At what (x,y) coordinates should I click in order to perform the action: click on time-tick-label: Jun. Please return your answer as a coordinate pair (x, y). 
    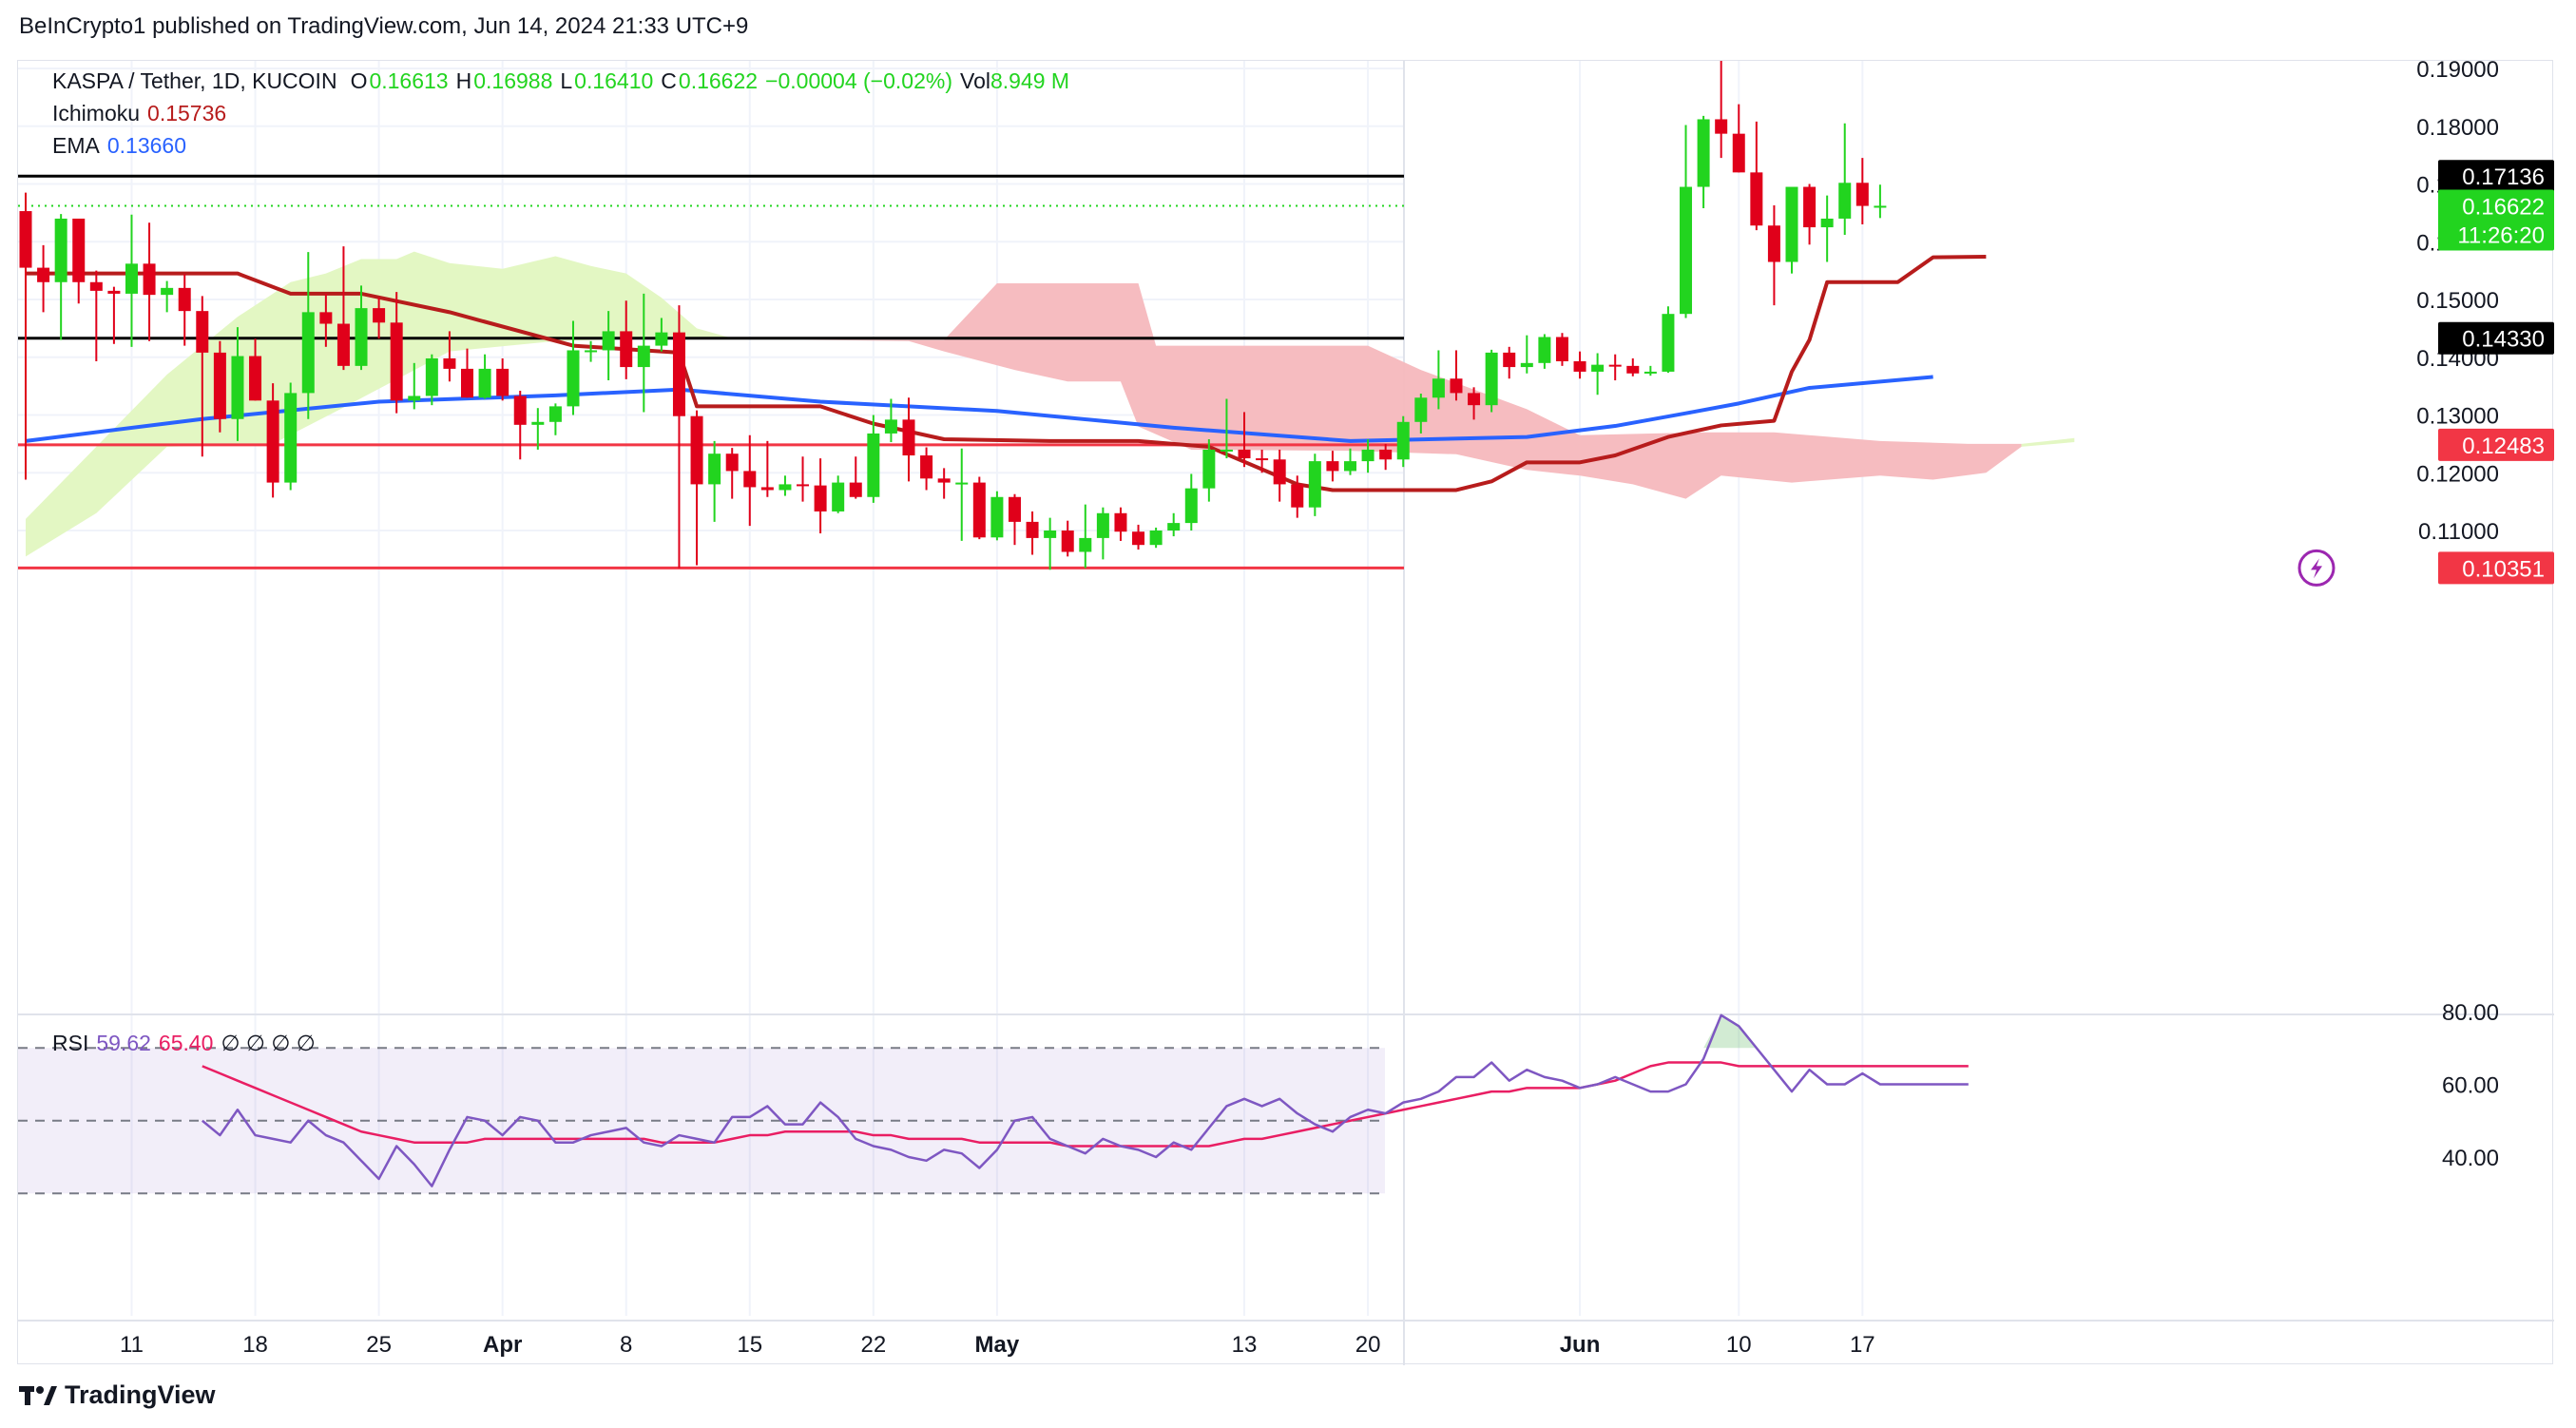
    Looking at the image, I should click on (1581, 1345).